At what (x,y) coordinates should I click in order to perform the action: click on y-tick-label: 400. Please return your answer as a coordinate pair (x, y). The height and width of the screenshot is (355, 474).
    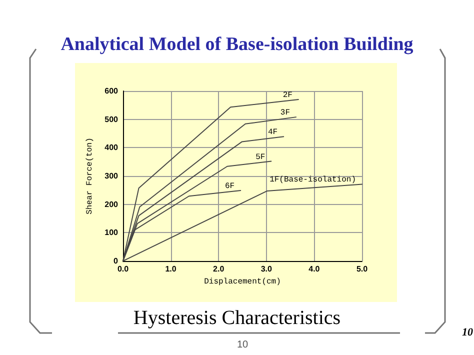
    Looking at the image, I should click on (111, 147).